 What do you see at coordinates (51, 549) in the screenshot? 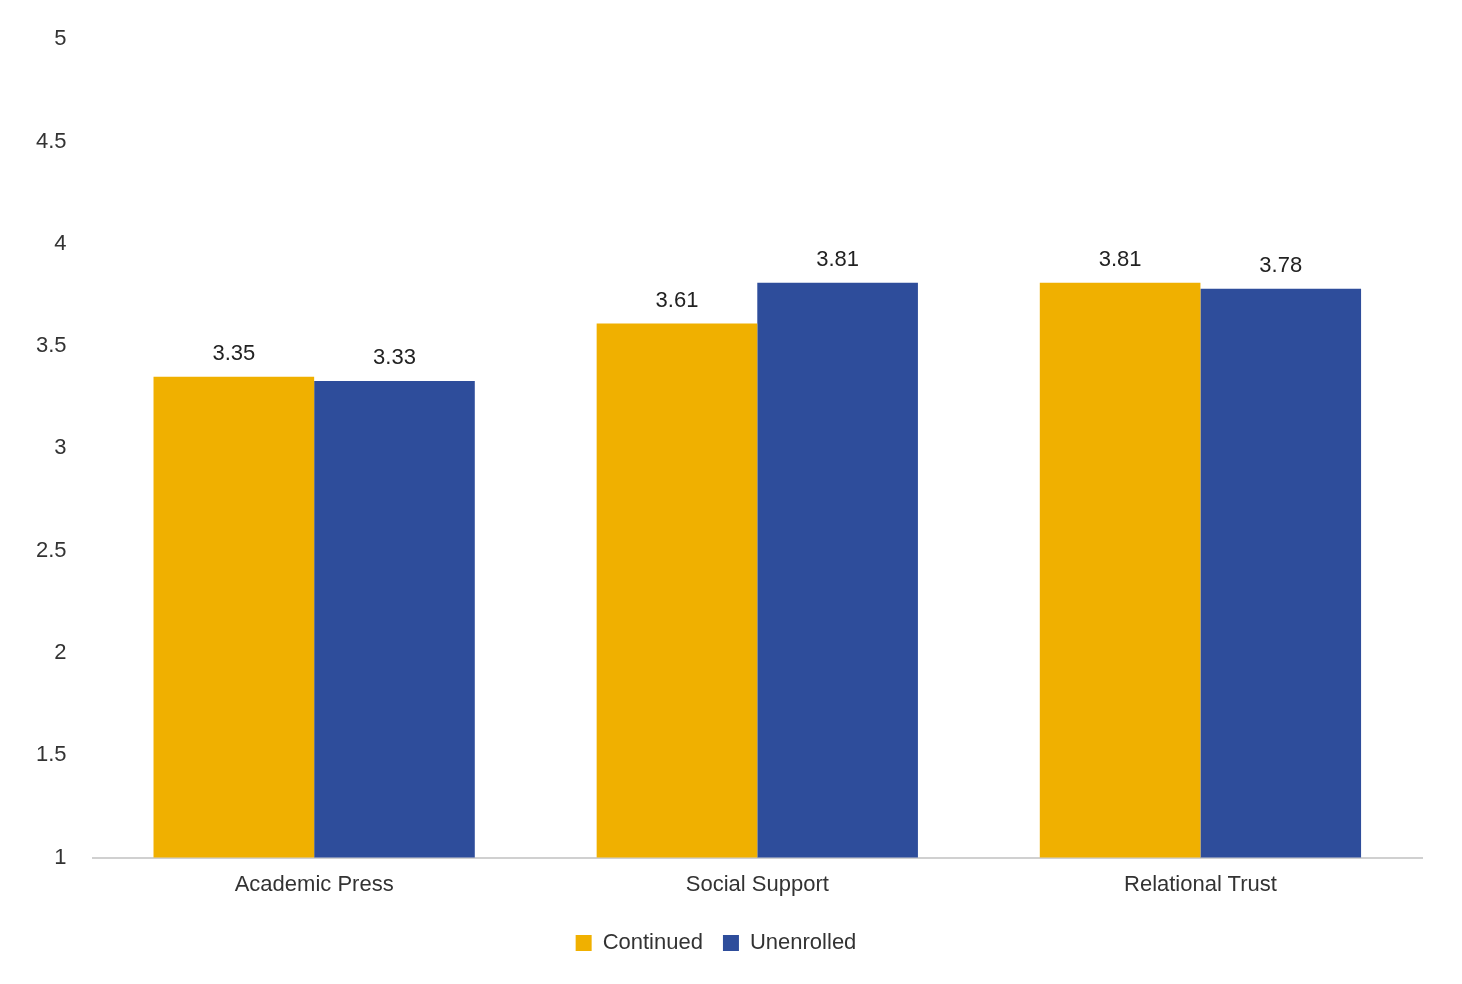
I see `y-tick-label: 2.5` at bounding box center [51, 549].